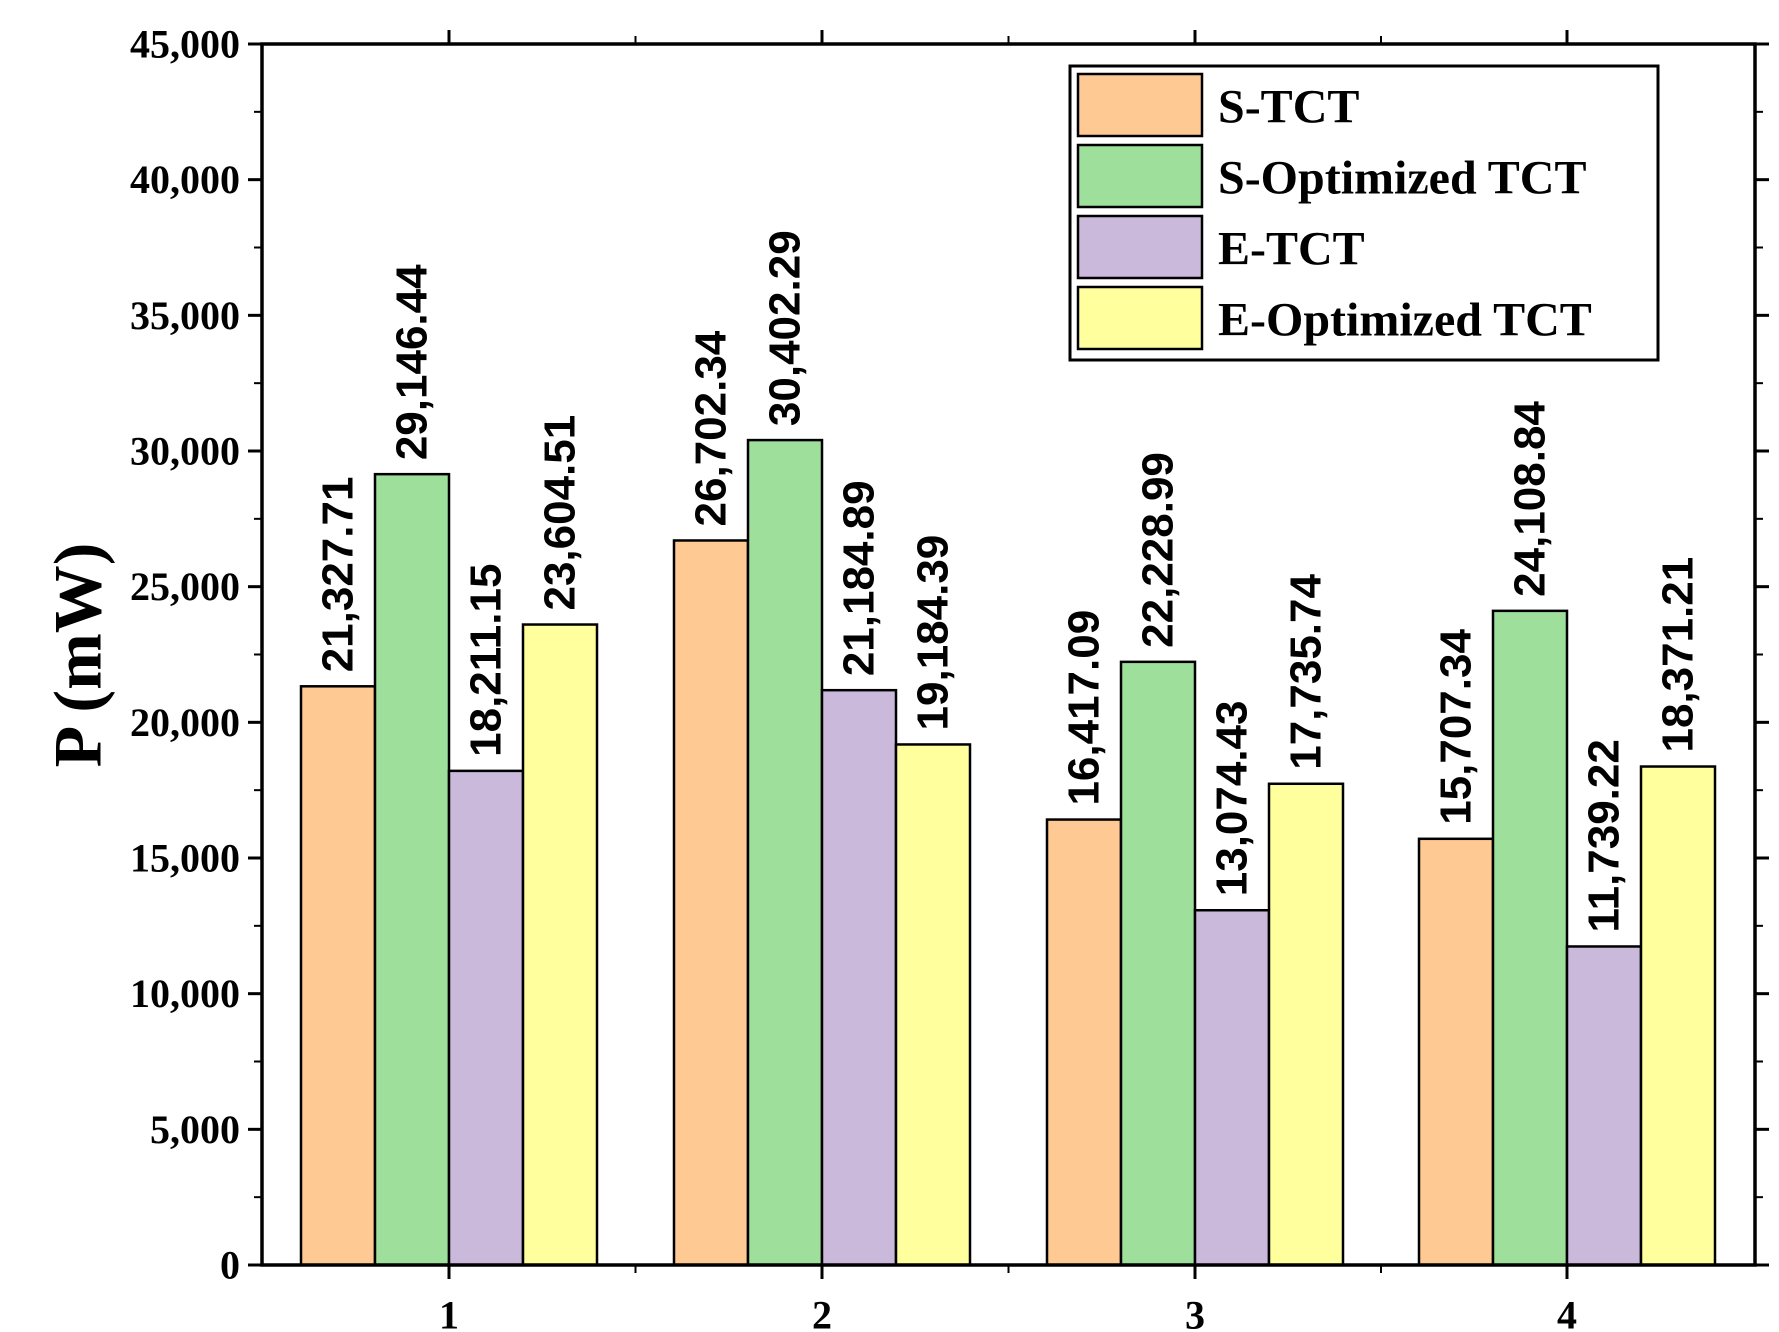 This screenshot has width=1779, height=1332. I want to click on data-label: 21,184.89, so click(859, 578).